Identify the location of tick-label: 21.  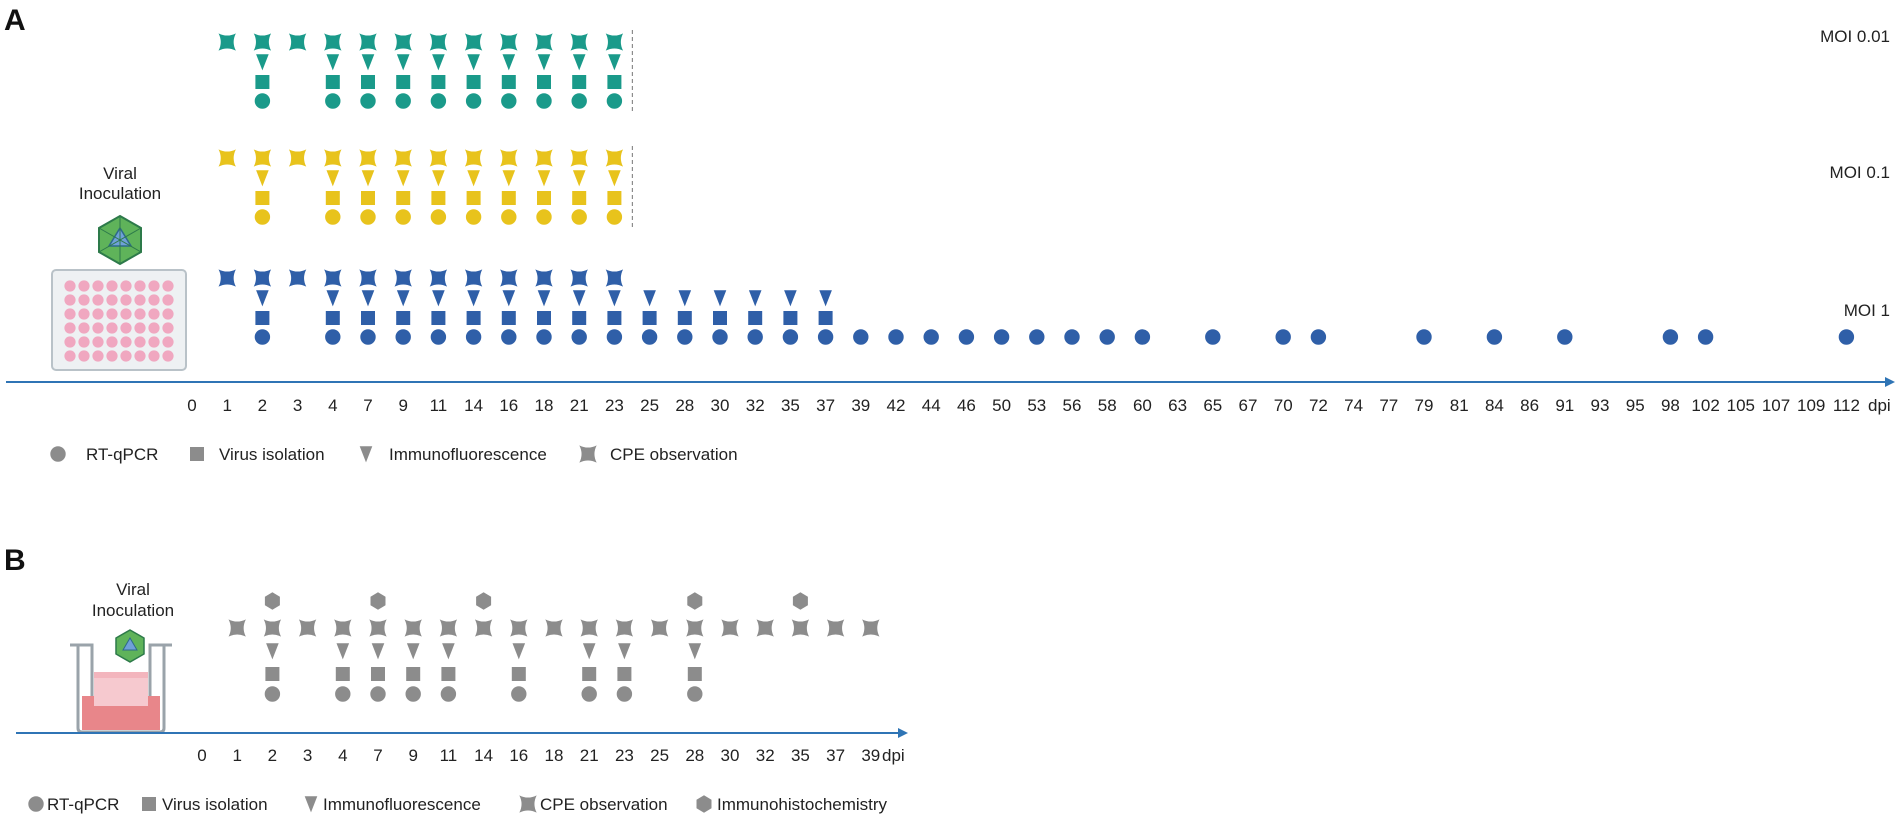
(589, 755).